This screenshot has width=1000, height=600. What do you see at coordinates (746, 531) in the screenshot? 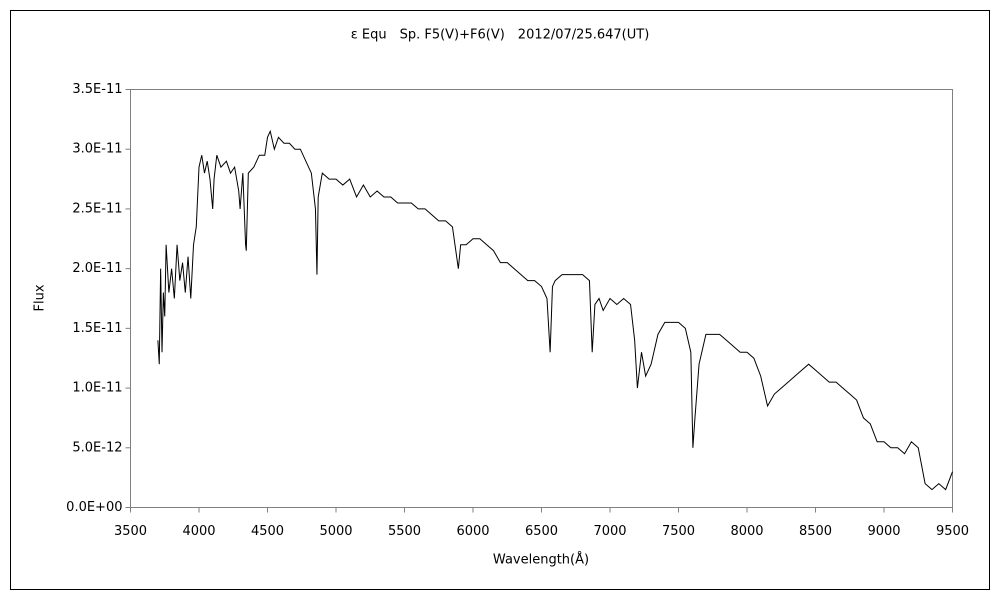
I see `x-tick-label: 8000` at bounding box center [746, 531].